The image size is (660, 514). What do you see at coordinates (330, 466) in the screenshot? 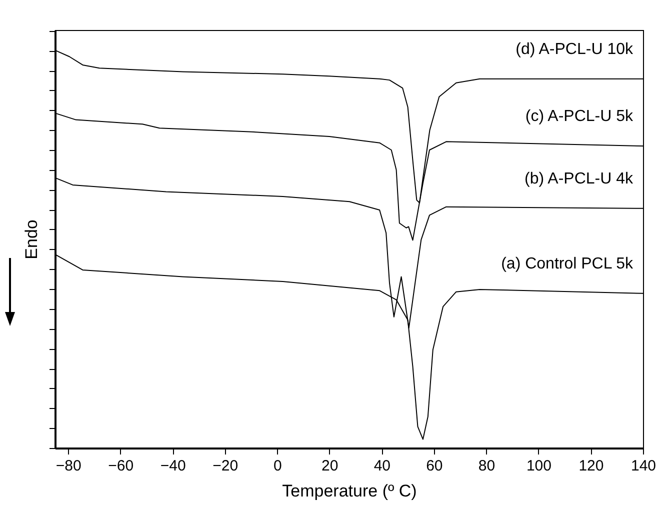
I see `x-tick-label: 20` at bounding box center [330, 466].